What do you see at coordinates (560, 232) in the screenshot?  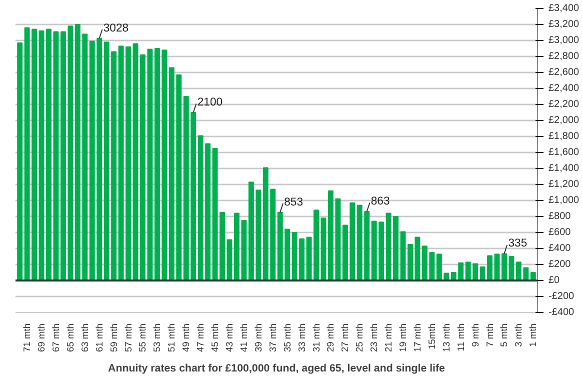 I see `y-tick-label: £600` at bounding box center [560, 232].